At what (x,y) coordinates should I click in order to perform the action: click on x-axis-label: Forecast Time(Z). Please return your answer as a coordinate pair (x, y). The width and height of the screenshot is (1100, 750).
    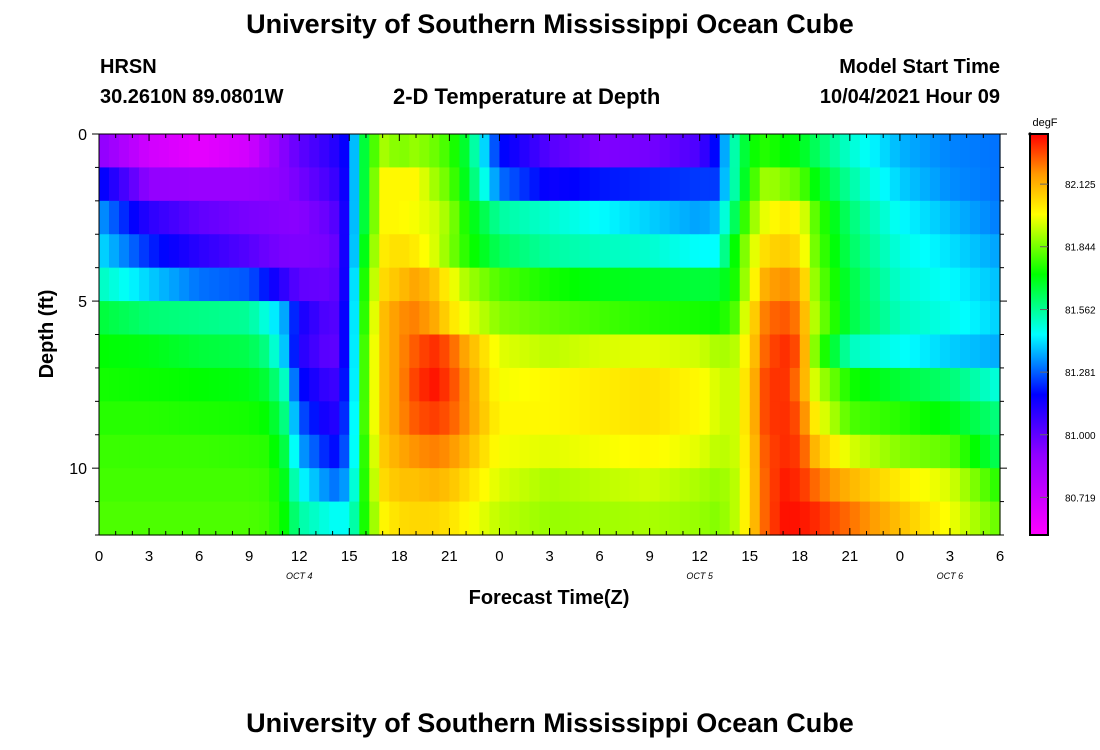
    Looking at the image, I should click on (549, 598).